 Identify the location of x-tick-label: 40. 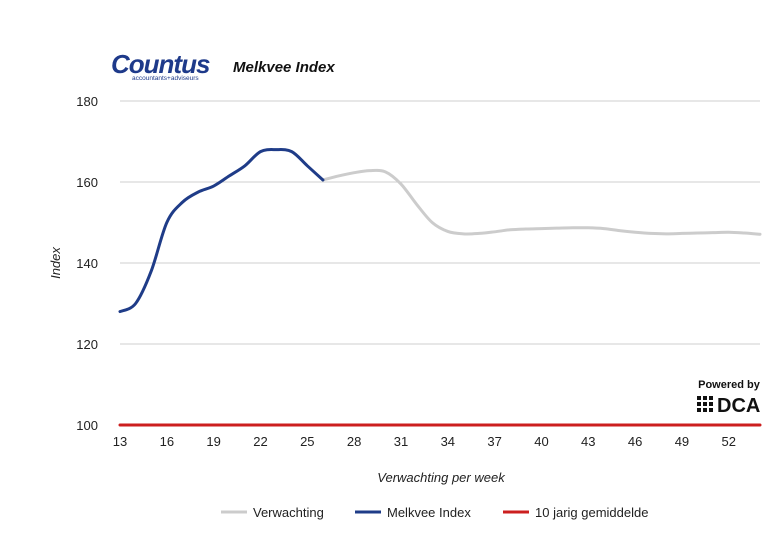
(541, 441).